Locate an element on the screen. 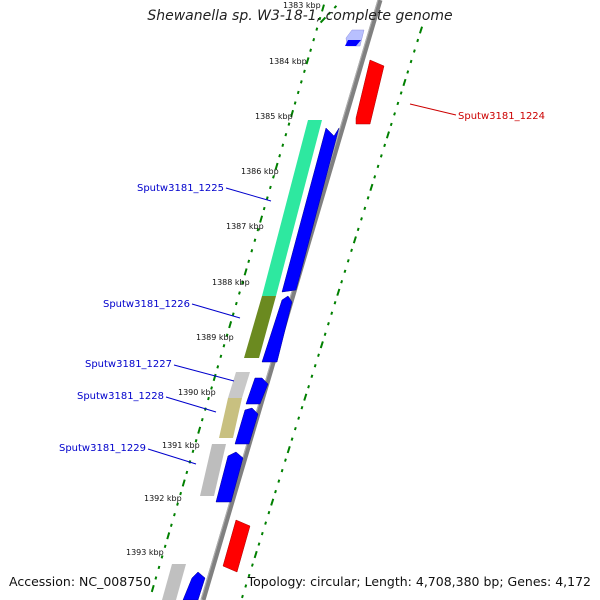 The width and height of the screenshot is (600, 600). gene-label-Sputw3181_1229: Sputw3181_1229 is located at coordinates (102, 448).